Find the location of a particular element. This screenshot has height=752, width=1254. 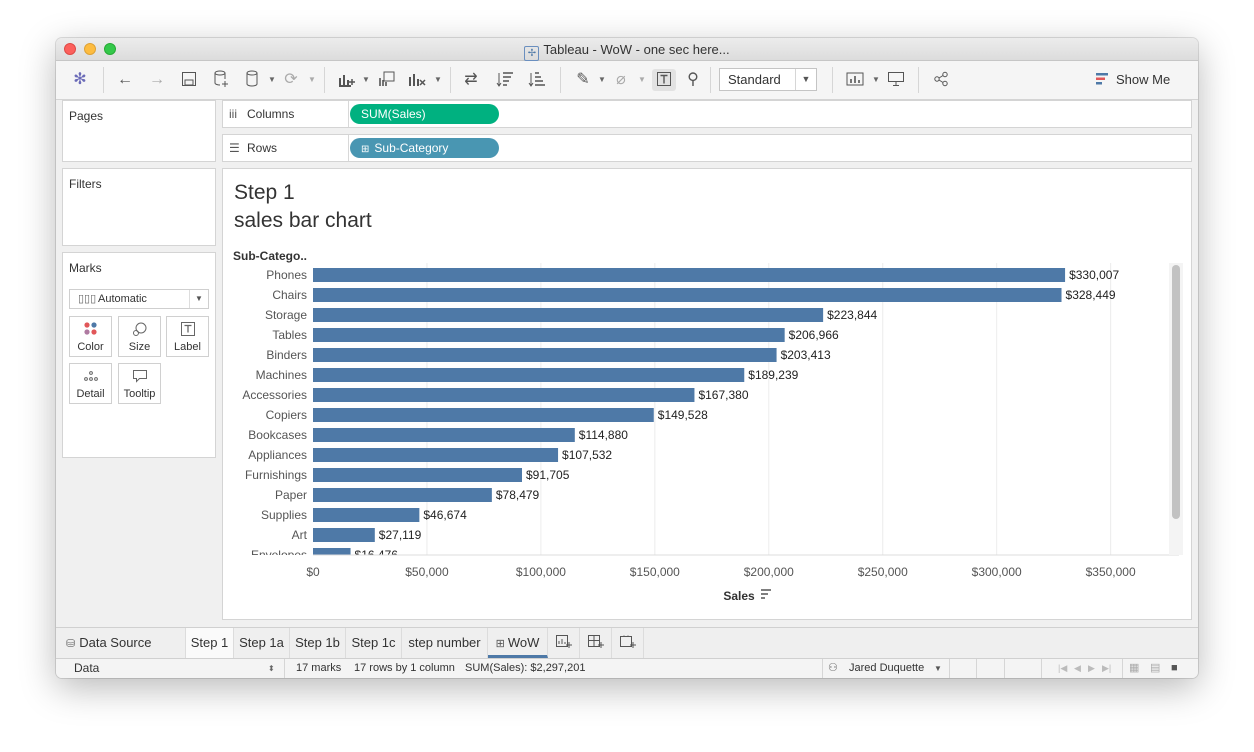

prev-sheet-icon: ◀ is located at coordinates (1077, 668).